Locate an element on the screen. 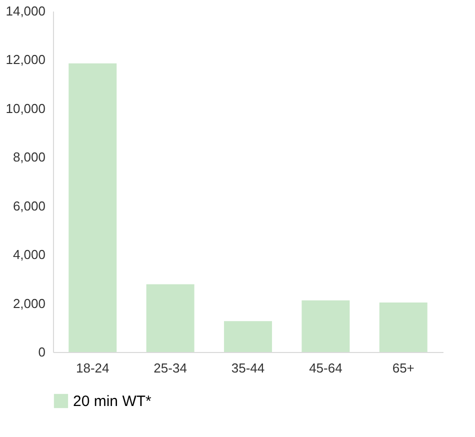 The image size is (475, 437). y-tick-label: 8,000 is located at coordinates (29, 157).